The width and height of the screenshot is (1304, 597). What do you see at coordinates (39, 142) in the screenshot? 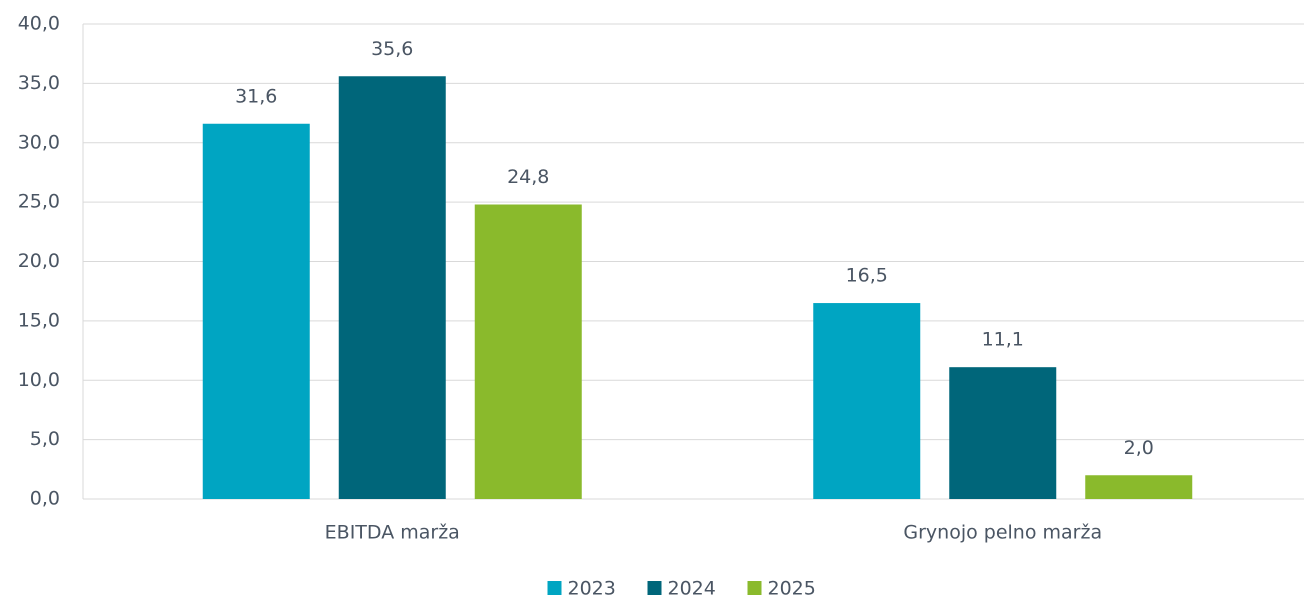
I see `y-tick-label: 30,0` at bounding box center [39, 142].